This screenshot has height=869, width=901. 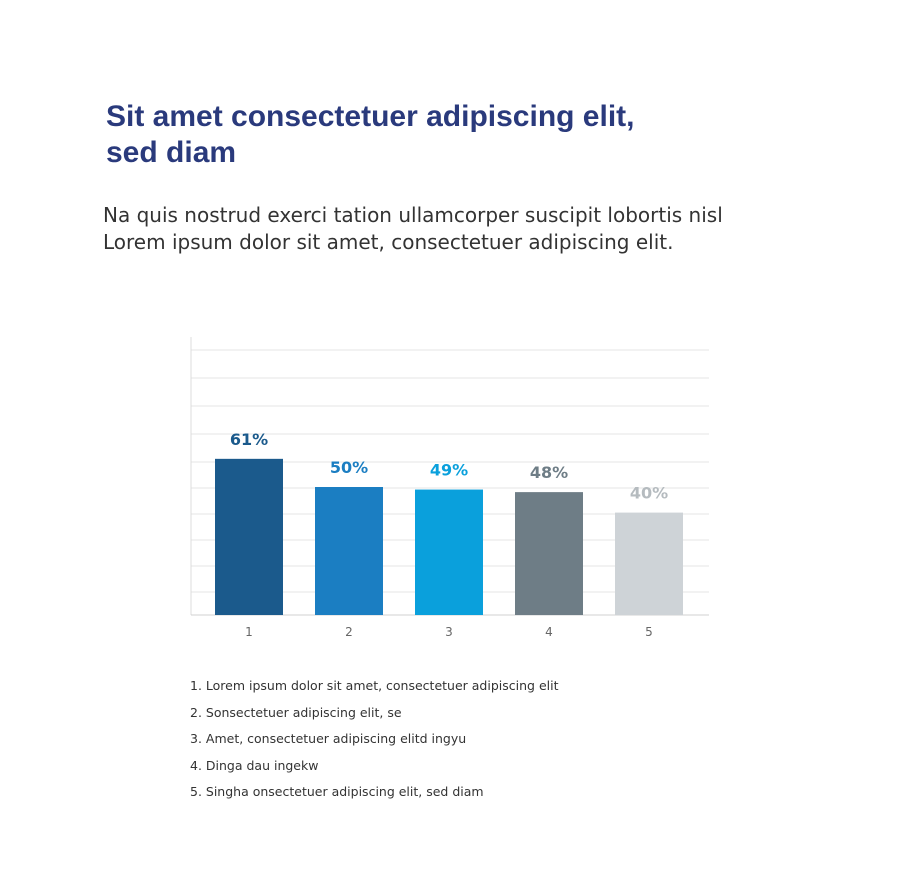 What do you see at coordinates (649, 493) in the screenshot?
I see `bar-value-label-5: 40%` at bounding box center [649, 493].